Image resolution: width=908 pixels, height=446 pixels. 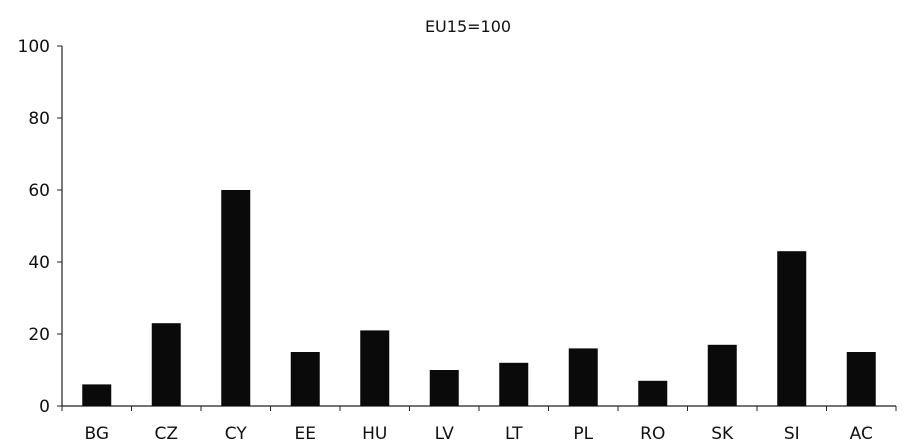 I want to click on x-tick-label: PL, so click(x=583, y=434).